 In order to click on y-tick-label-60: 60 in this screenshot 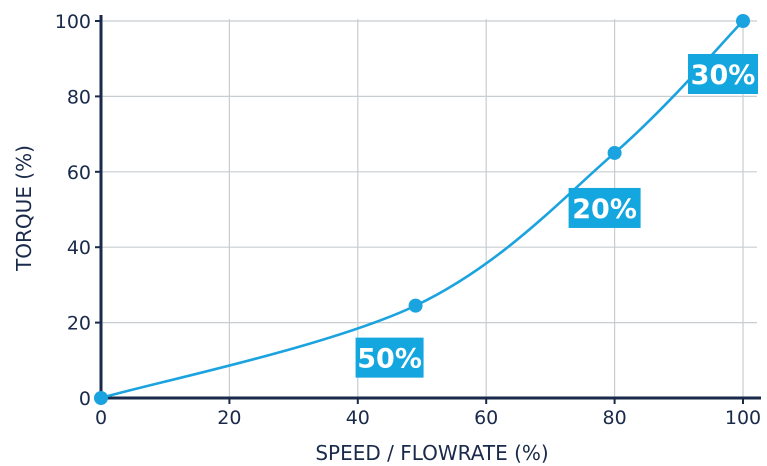, I will do `click(79, 173)`.